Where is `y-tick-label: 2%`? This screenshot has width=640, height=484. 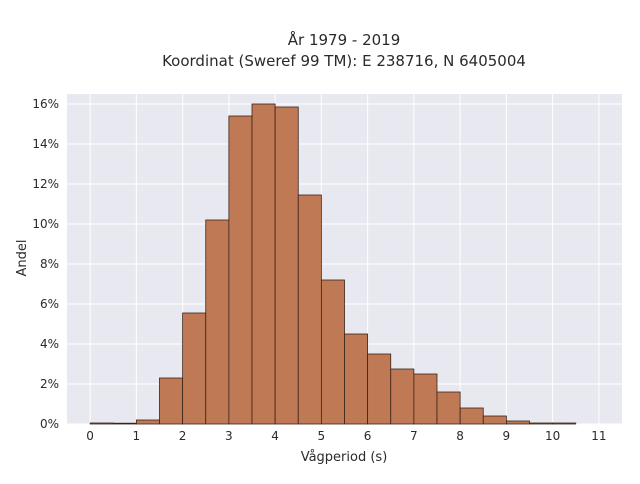 y-tick-label: 2% is located at coordinates (49, 384).